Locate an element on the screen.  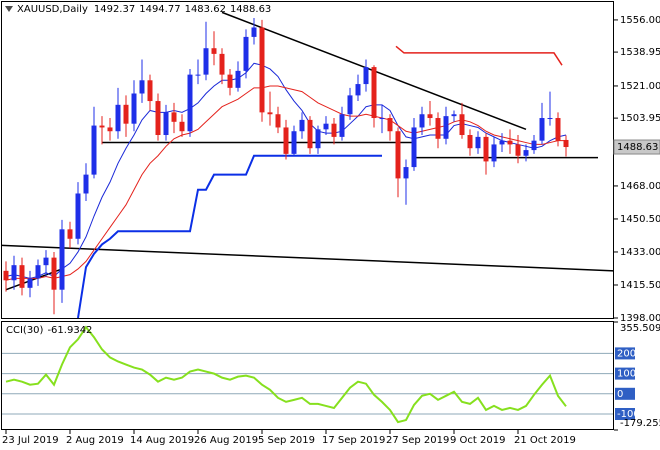
x-tick-label: 27 Sep 2019 is located at coordinates (417, 440).